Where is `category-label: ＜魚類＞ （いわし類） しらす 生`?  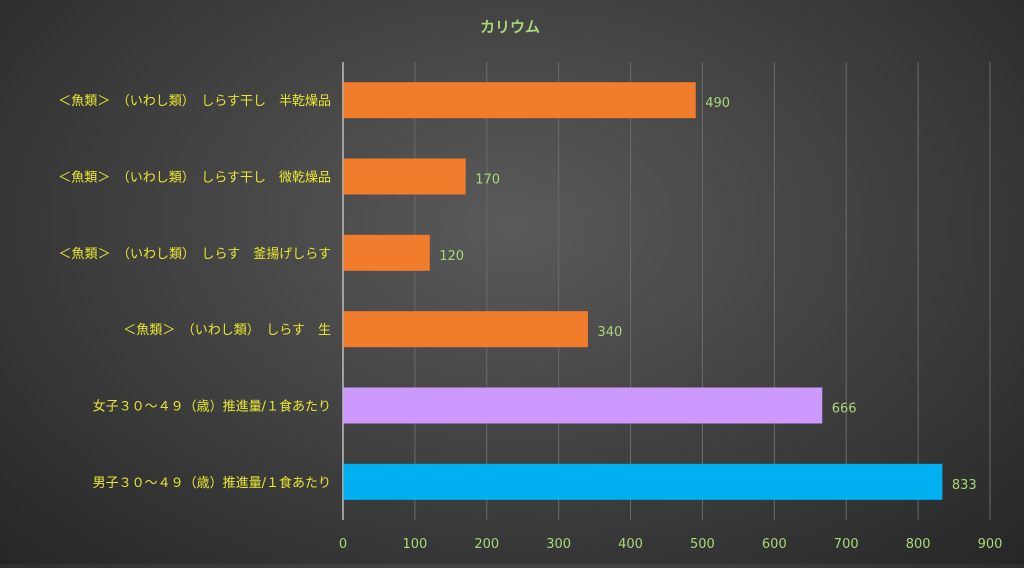 category-label: ＜魚類＞ （いわし類） しらす 生 is located at coordinates (227, 330).